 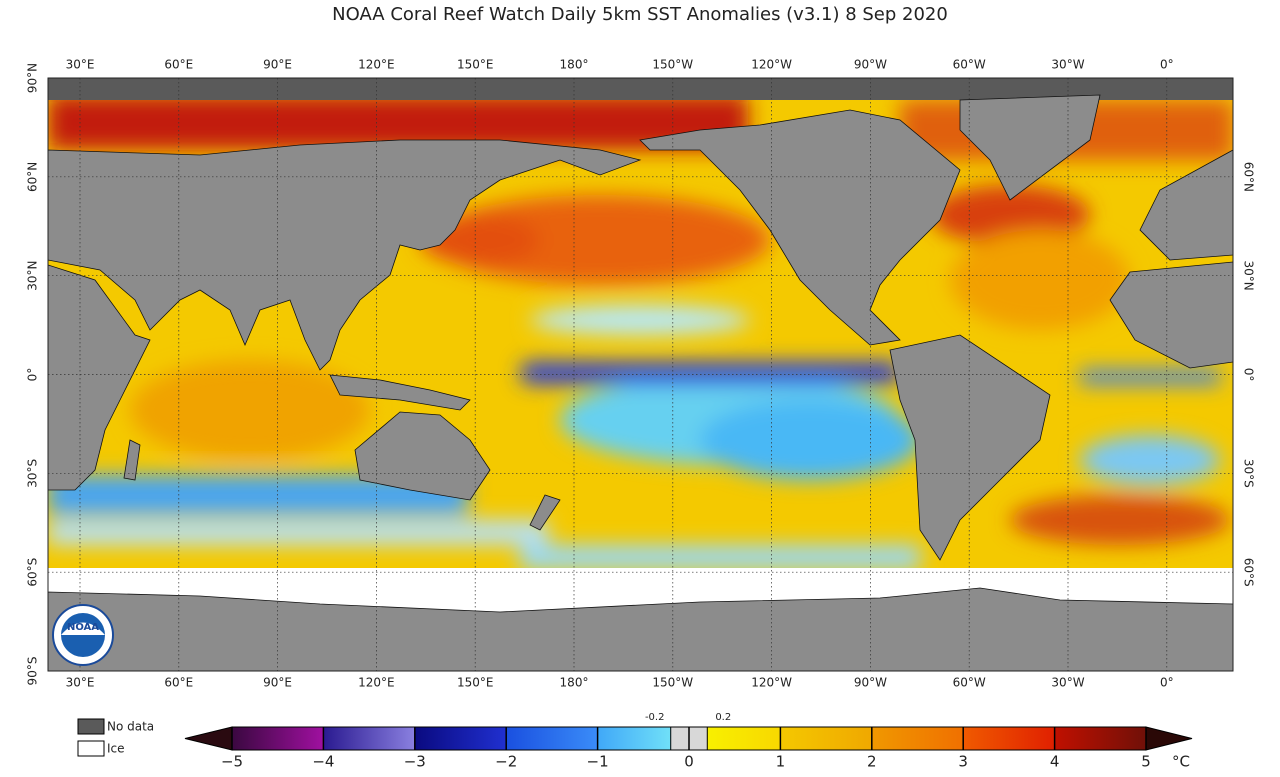 What do you see at coordinates (1067, 683) in the screenshot?
I see `lon-label-bottom: 30°W` at bounding box center [1067, 683].